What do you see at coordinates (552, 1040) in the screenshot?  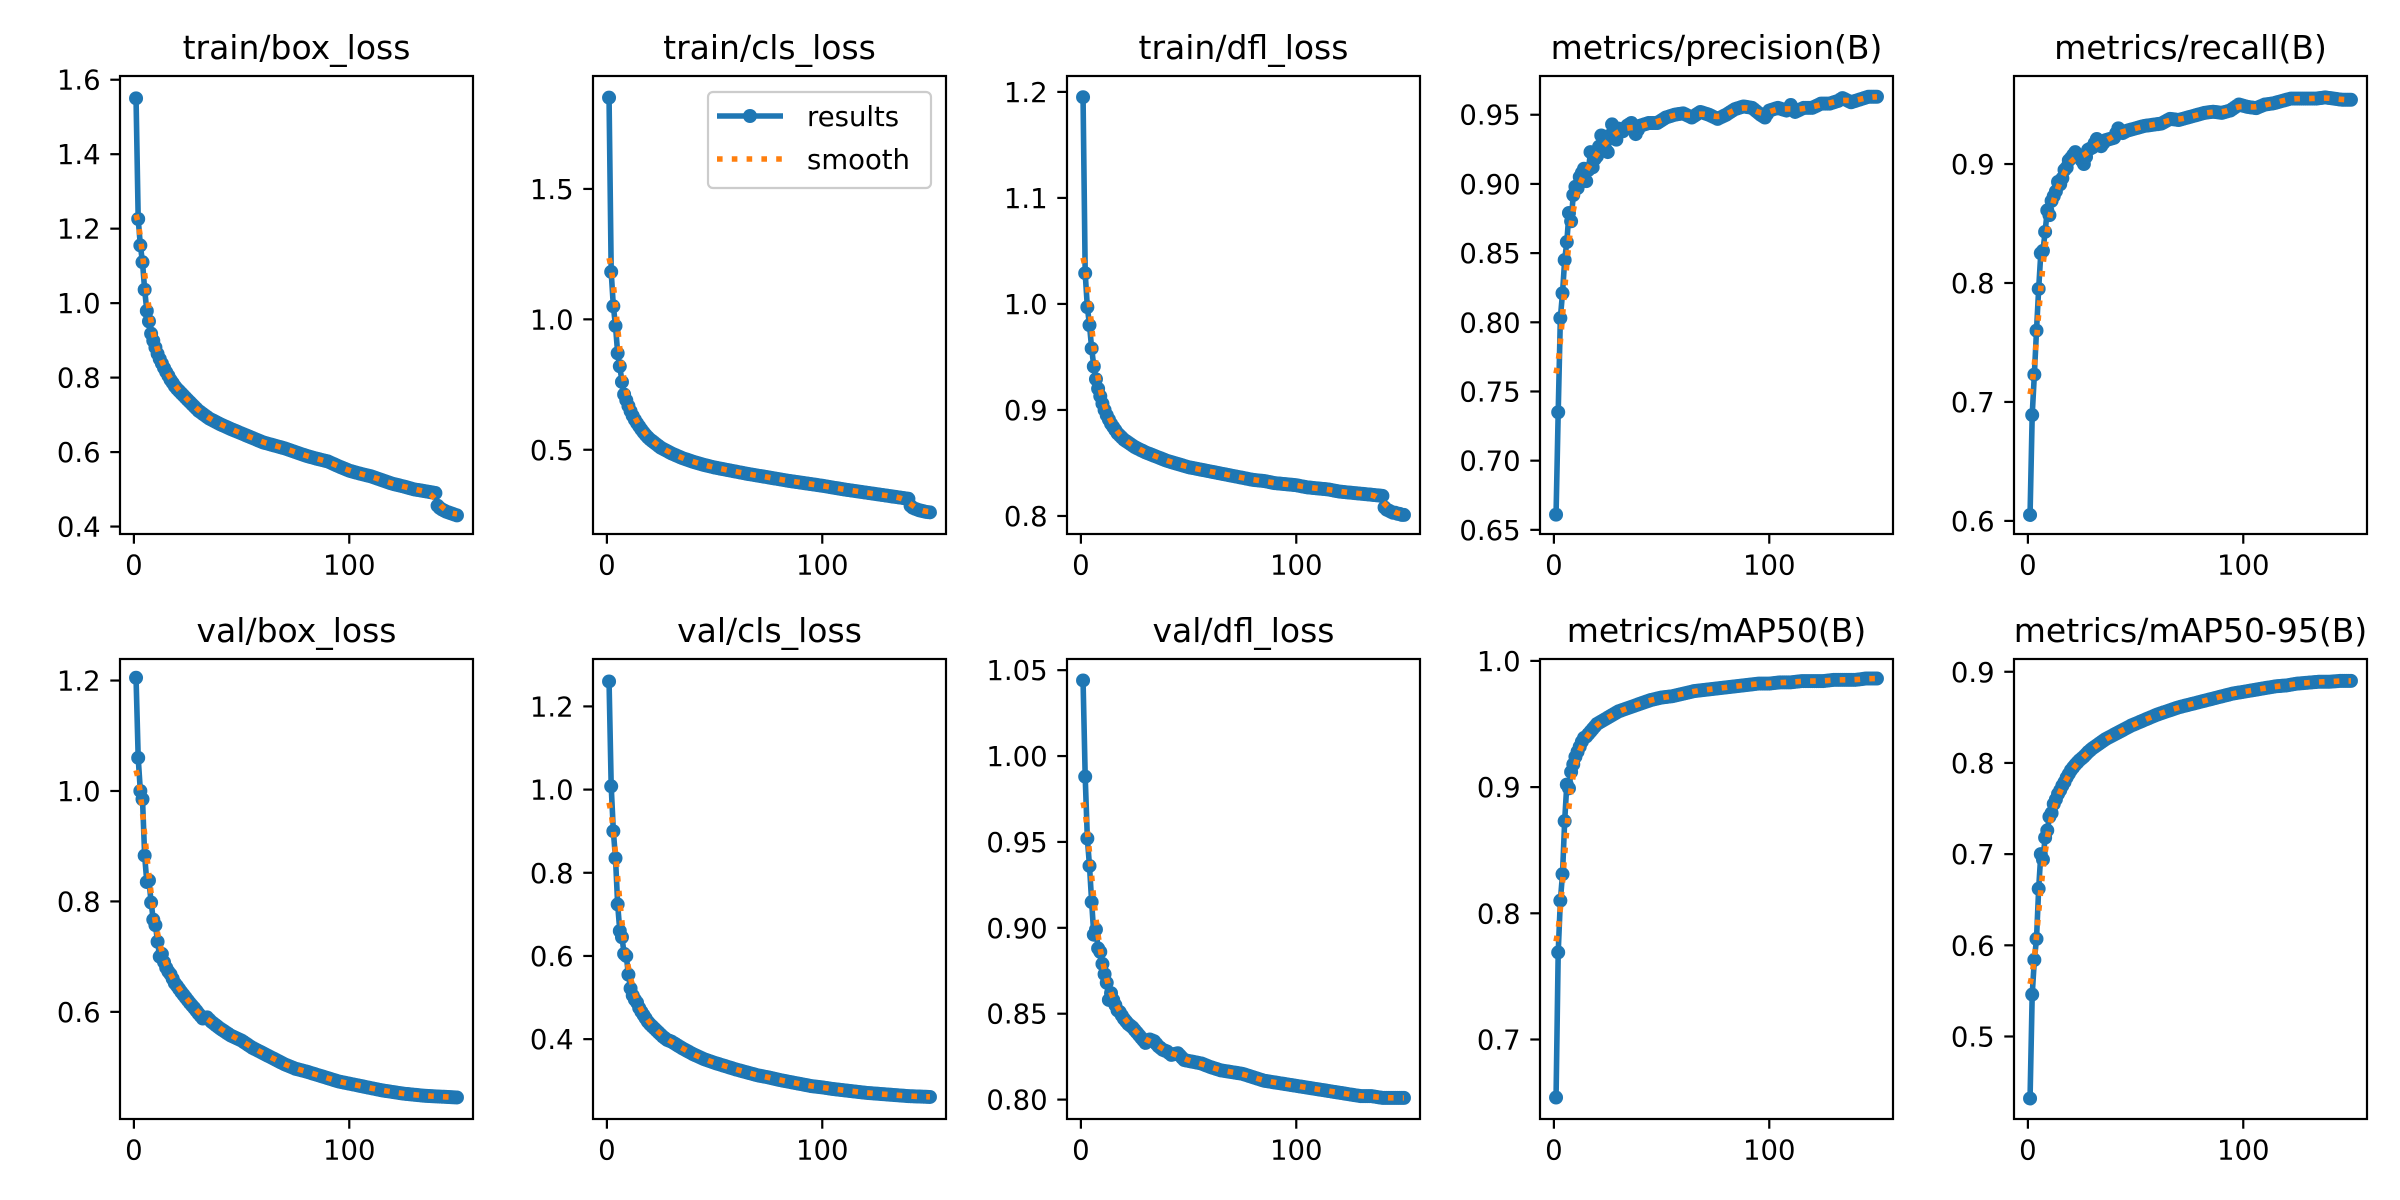 I see `y-tick-label: 0.4` at bounding box center [552, 1040].